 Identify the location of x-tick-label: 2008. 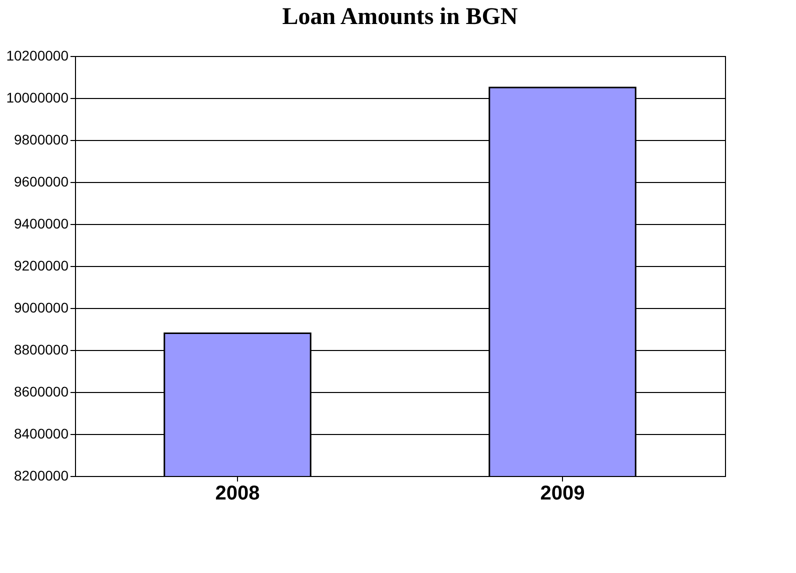
(237, 493).